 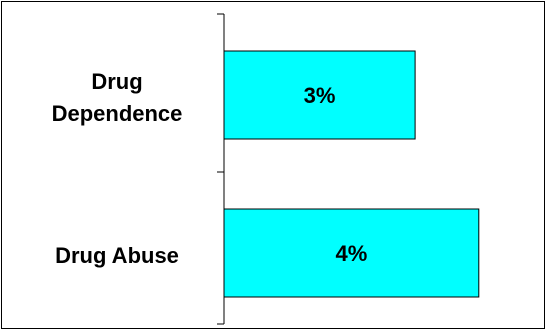 I want to click on category-label: Drug Abuse, so click(x=117, y=255).